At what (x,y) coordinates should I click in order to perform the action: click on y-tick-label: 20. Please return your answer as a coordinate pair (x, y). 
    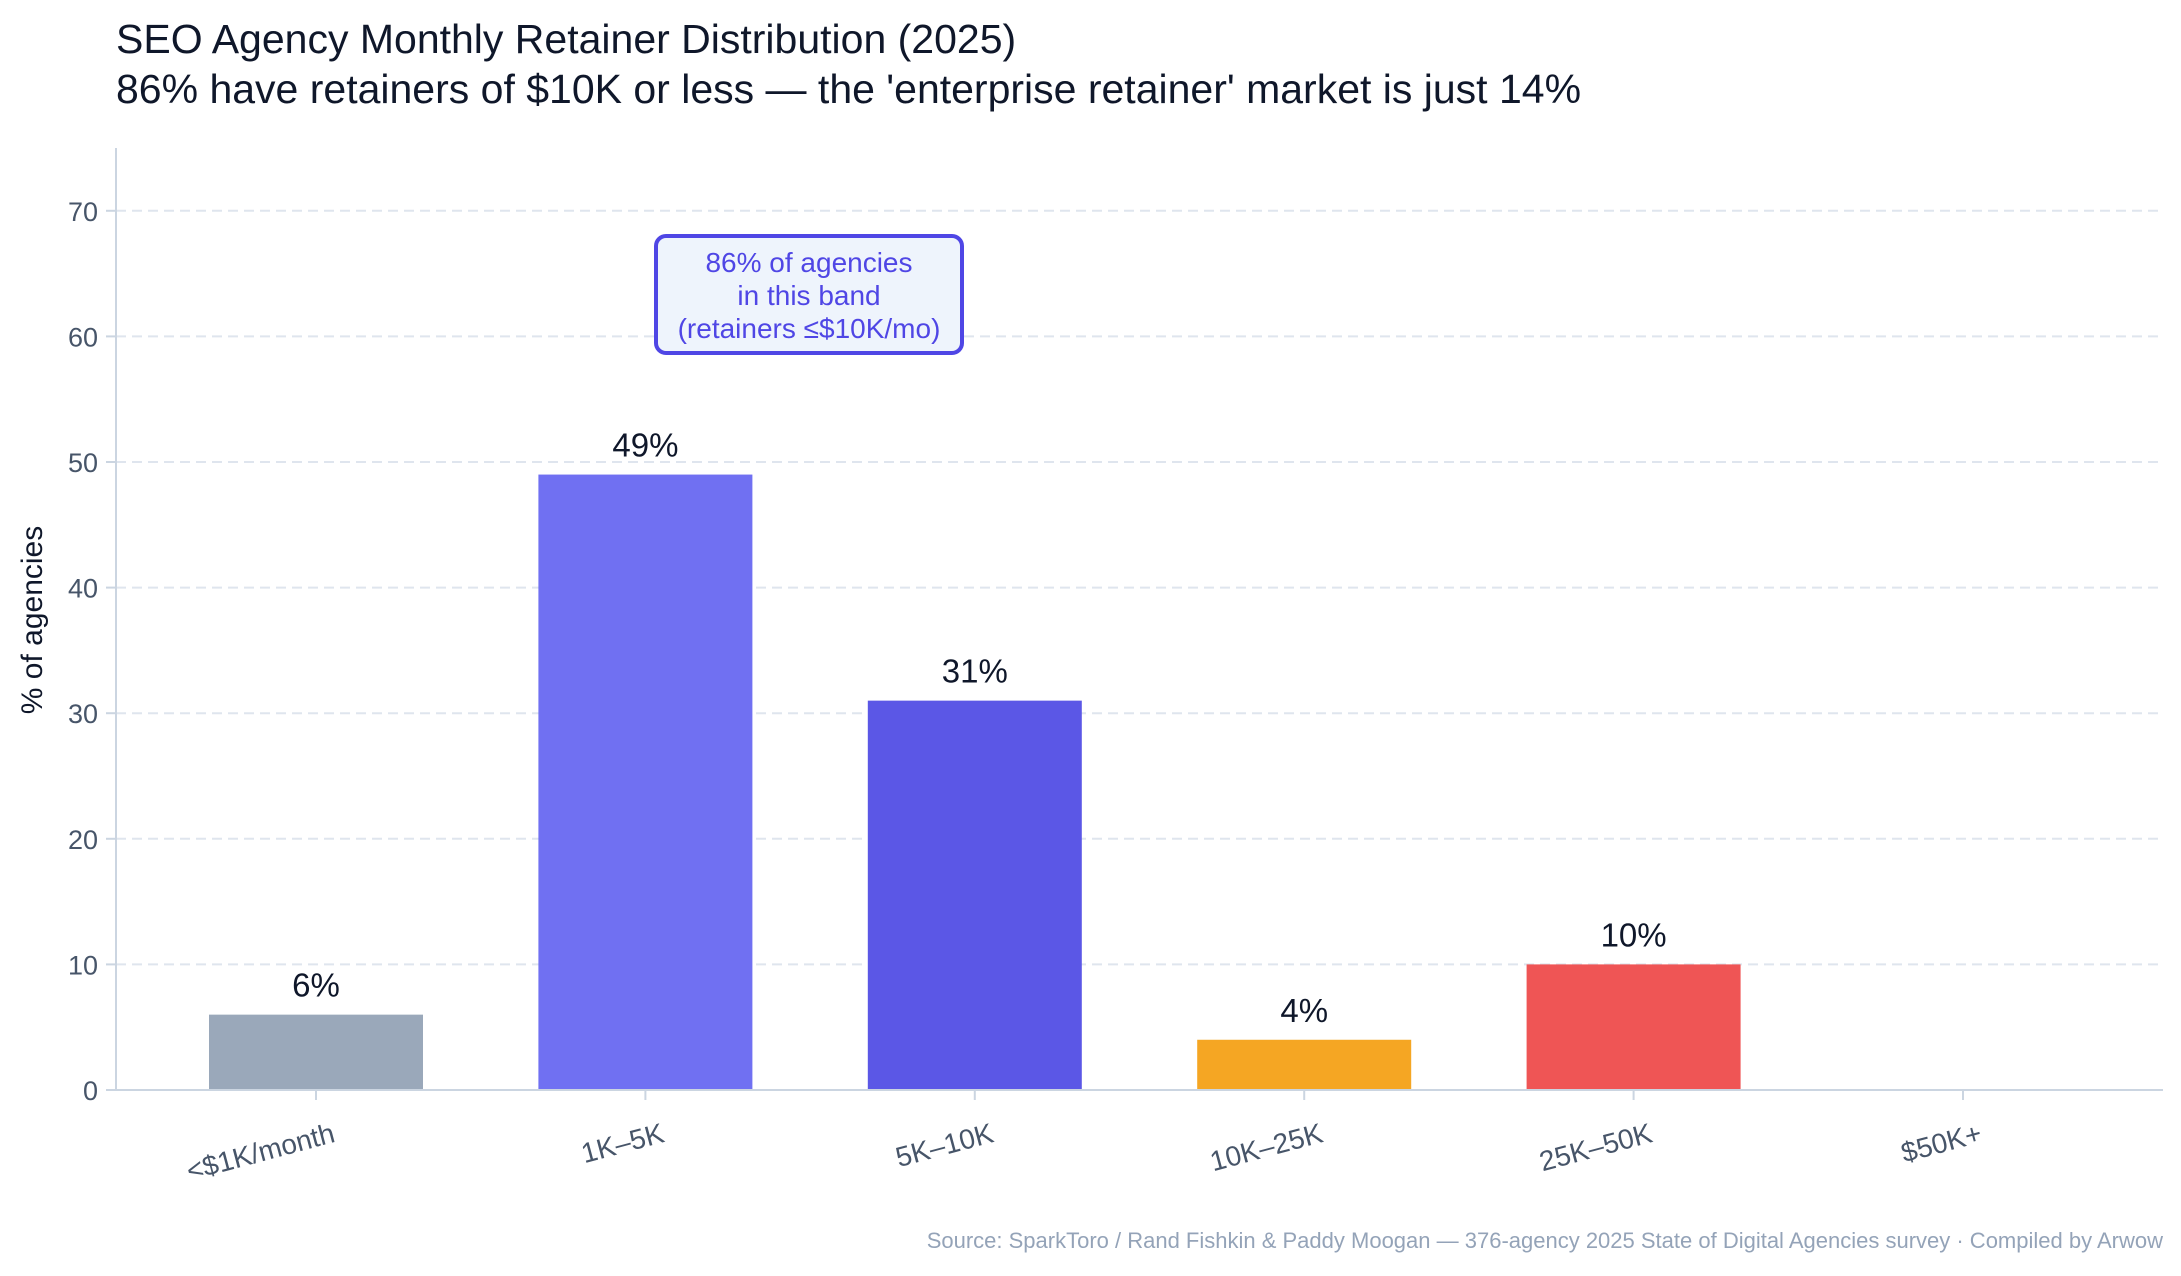
    Looking at the image, I should click on (83, 840).